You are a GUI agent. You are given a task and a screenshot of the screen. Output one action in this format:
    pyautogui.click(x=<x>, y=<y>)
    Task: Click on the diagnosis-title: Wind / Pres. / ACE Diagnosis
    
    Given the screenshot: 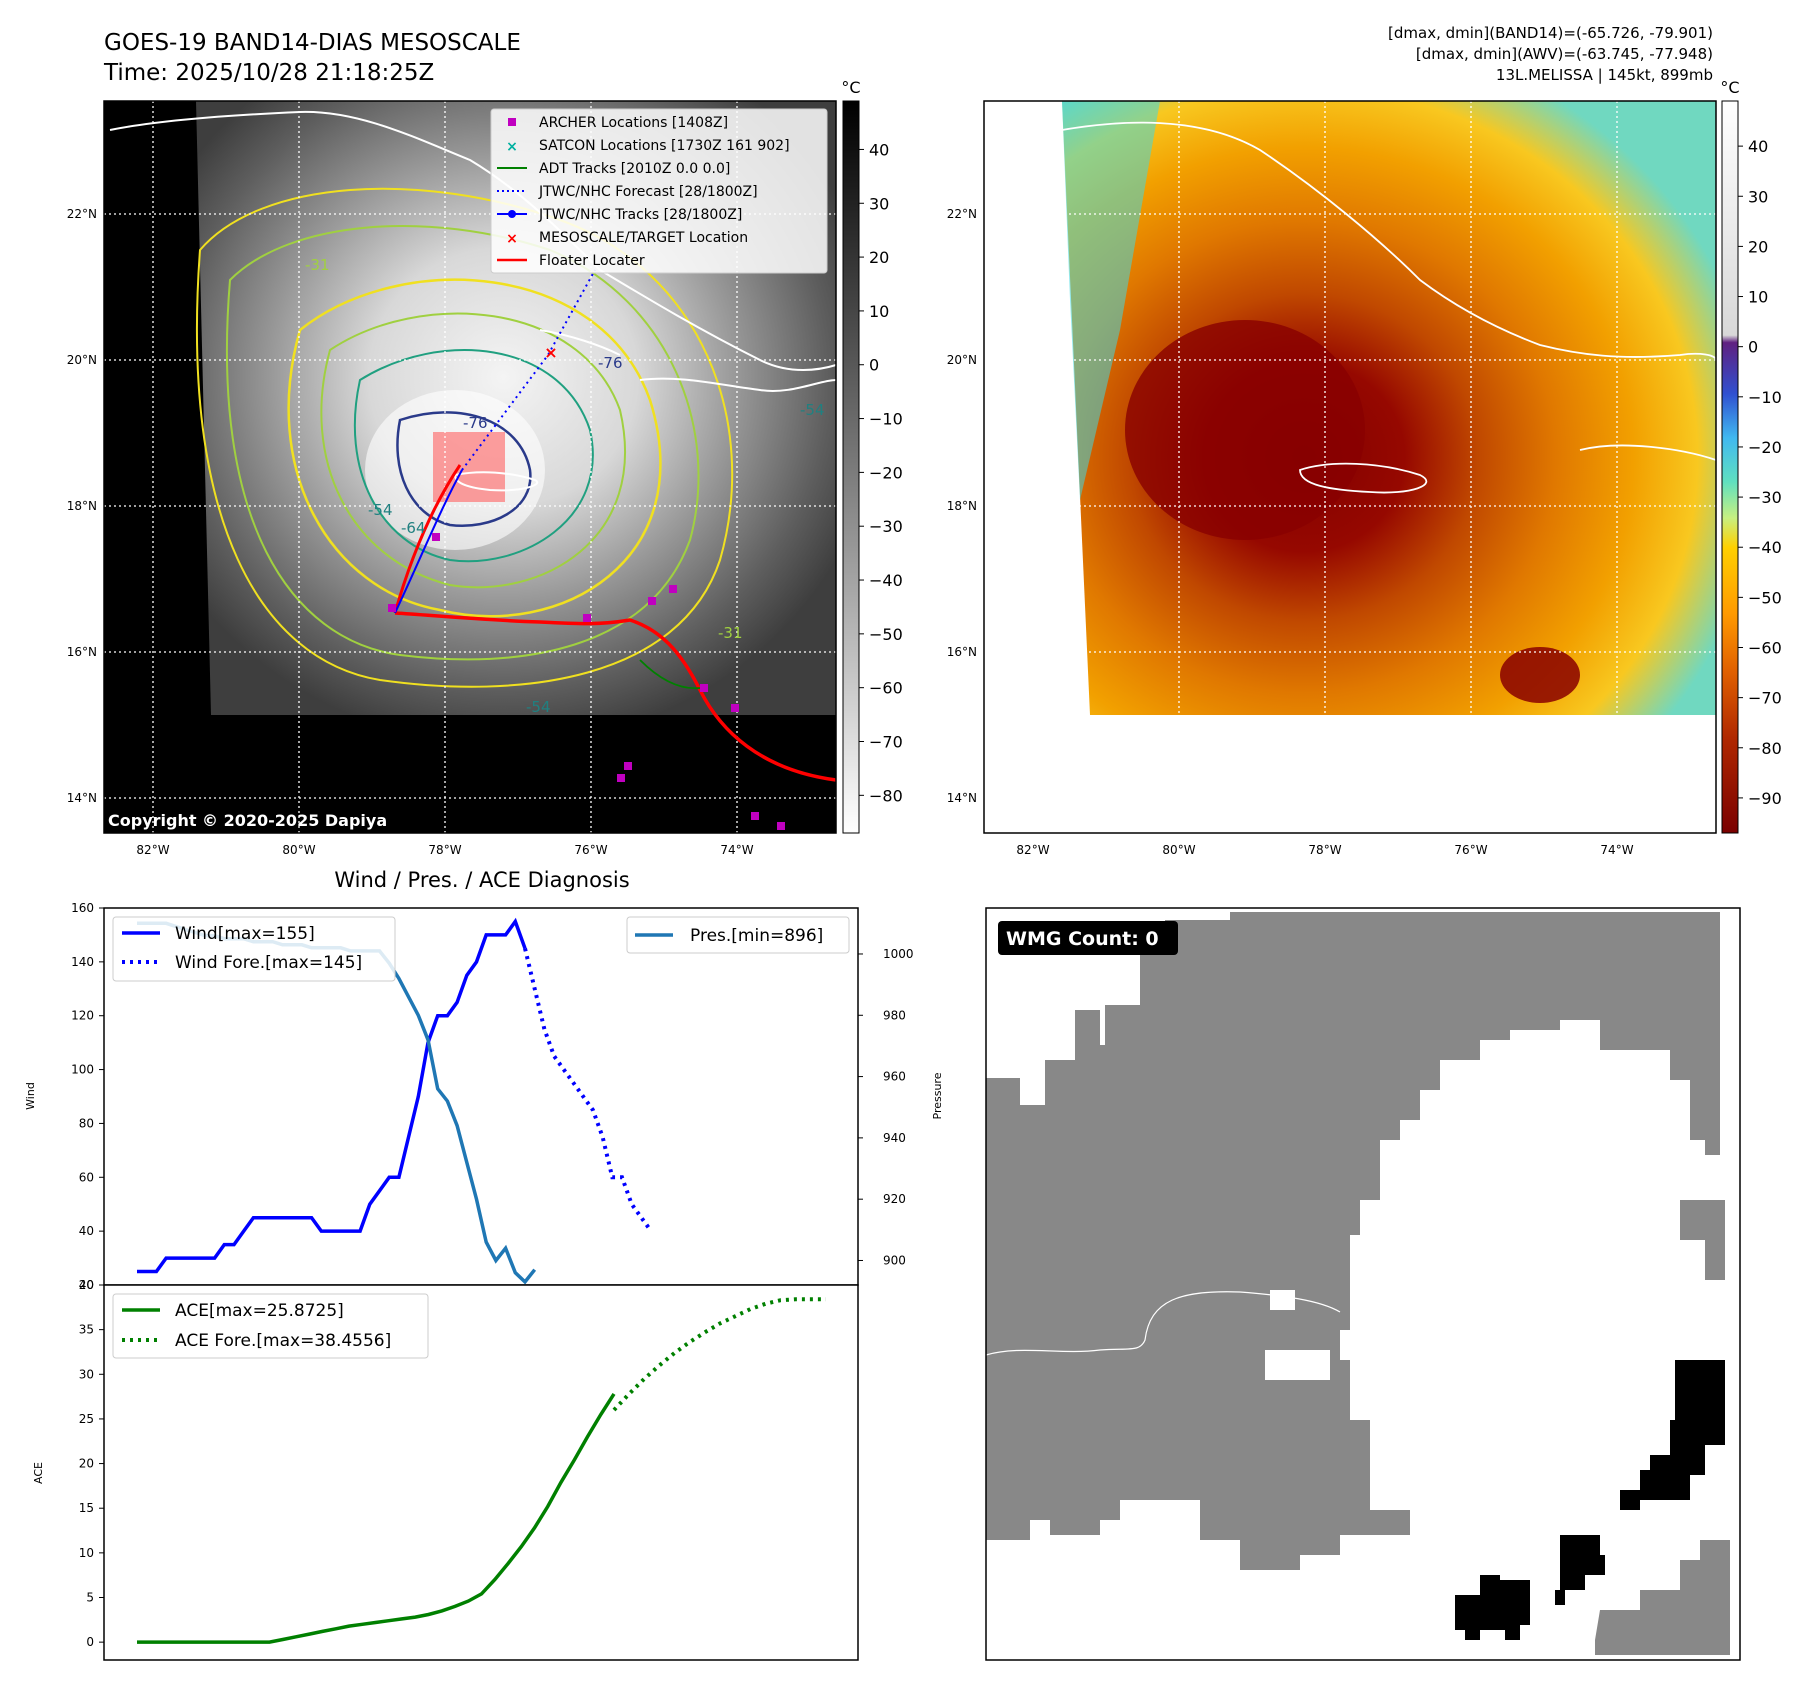 What is the action you would take?
    pyautogui.click(x=481, y=880)
    